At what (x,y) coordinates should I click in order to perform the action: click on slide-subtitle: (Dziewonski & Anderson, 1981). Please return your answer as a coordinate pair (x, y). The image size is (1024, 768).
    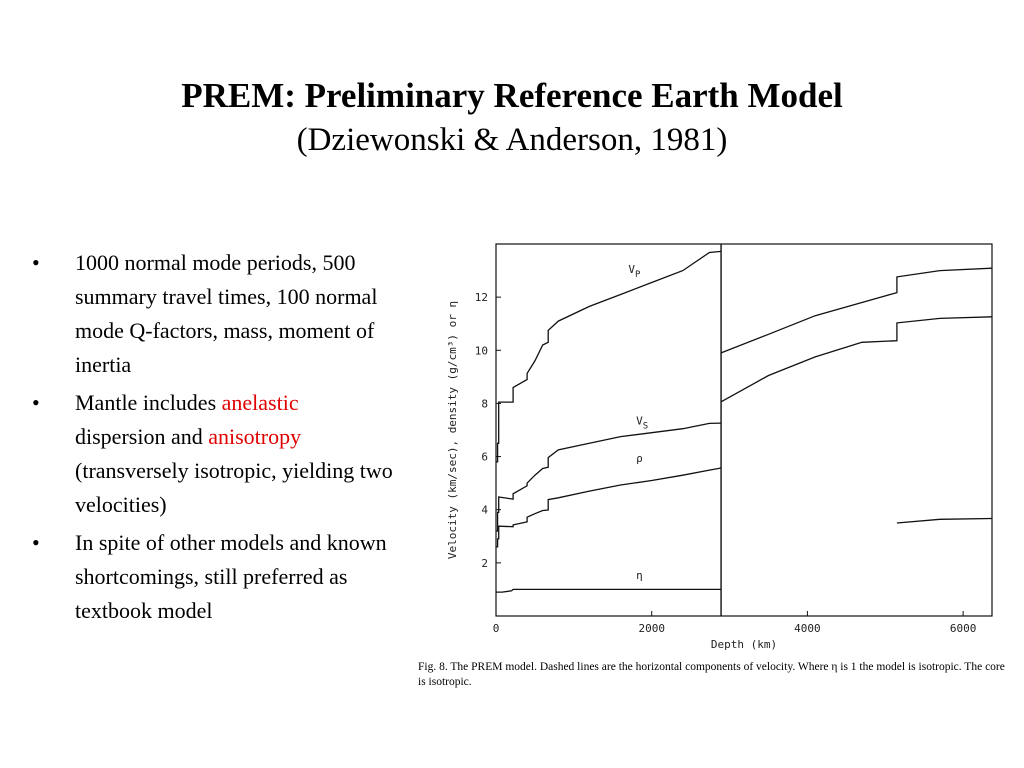
    Looking at the image, I should click on (512, 140).